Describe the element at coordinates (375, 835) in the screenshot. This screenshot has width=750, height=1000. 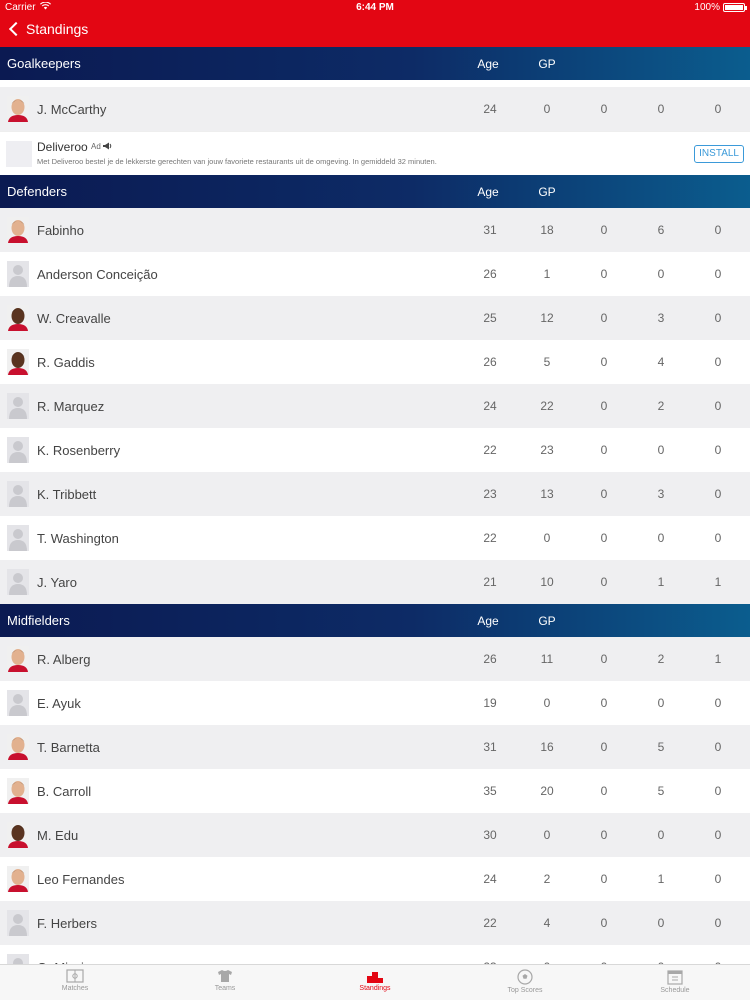
I see `player-row: M. Edu 30 0 0 0 0` at that location.